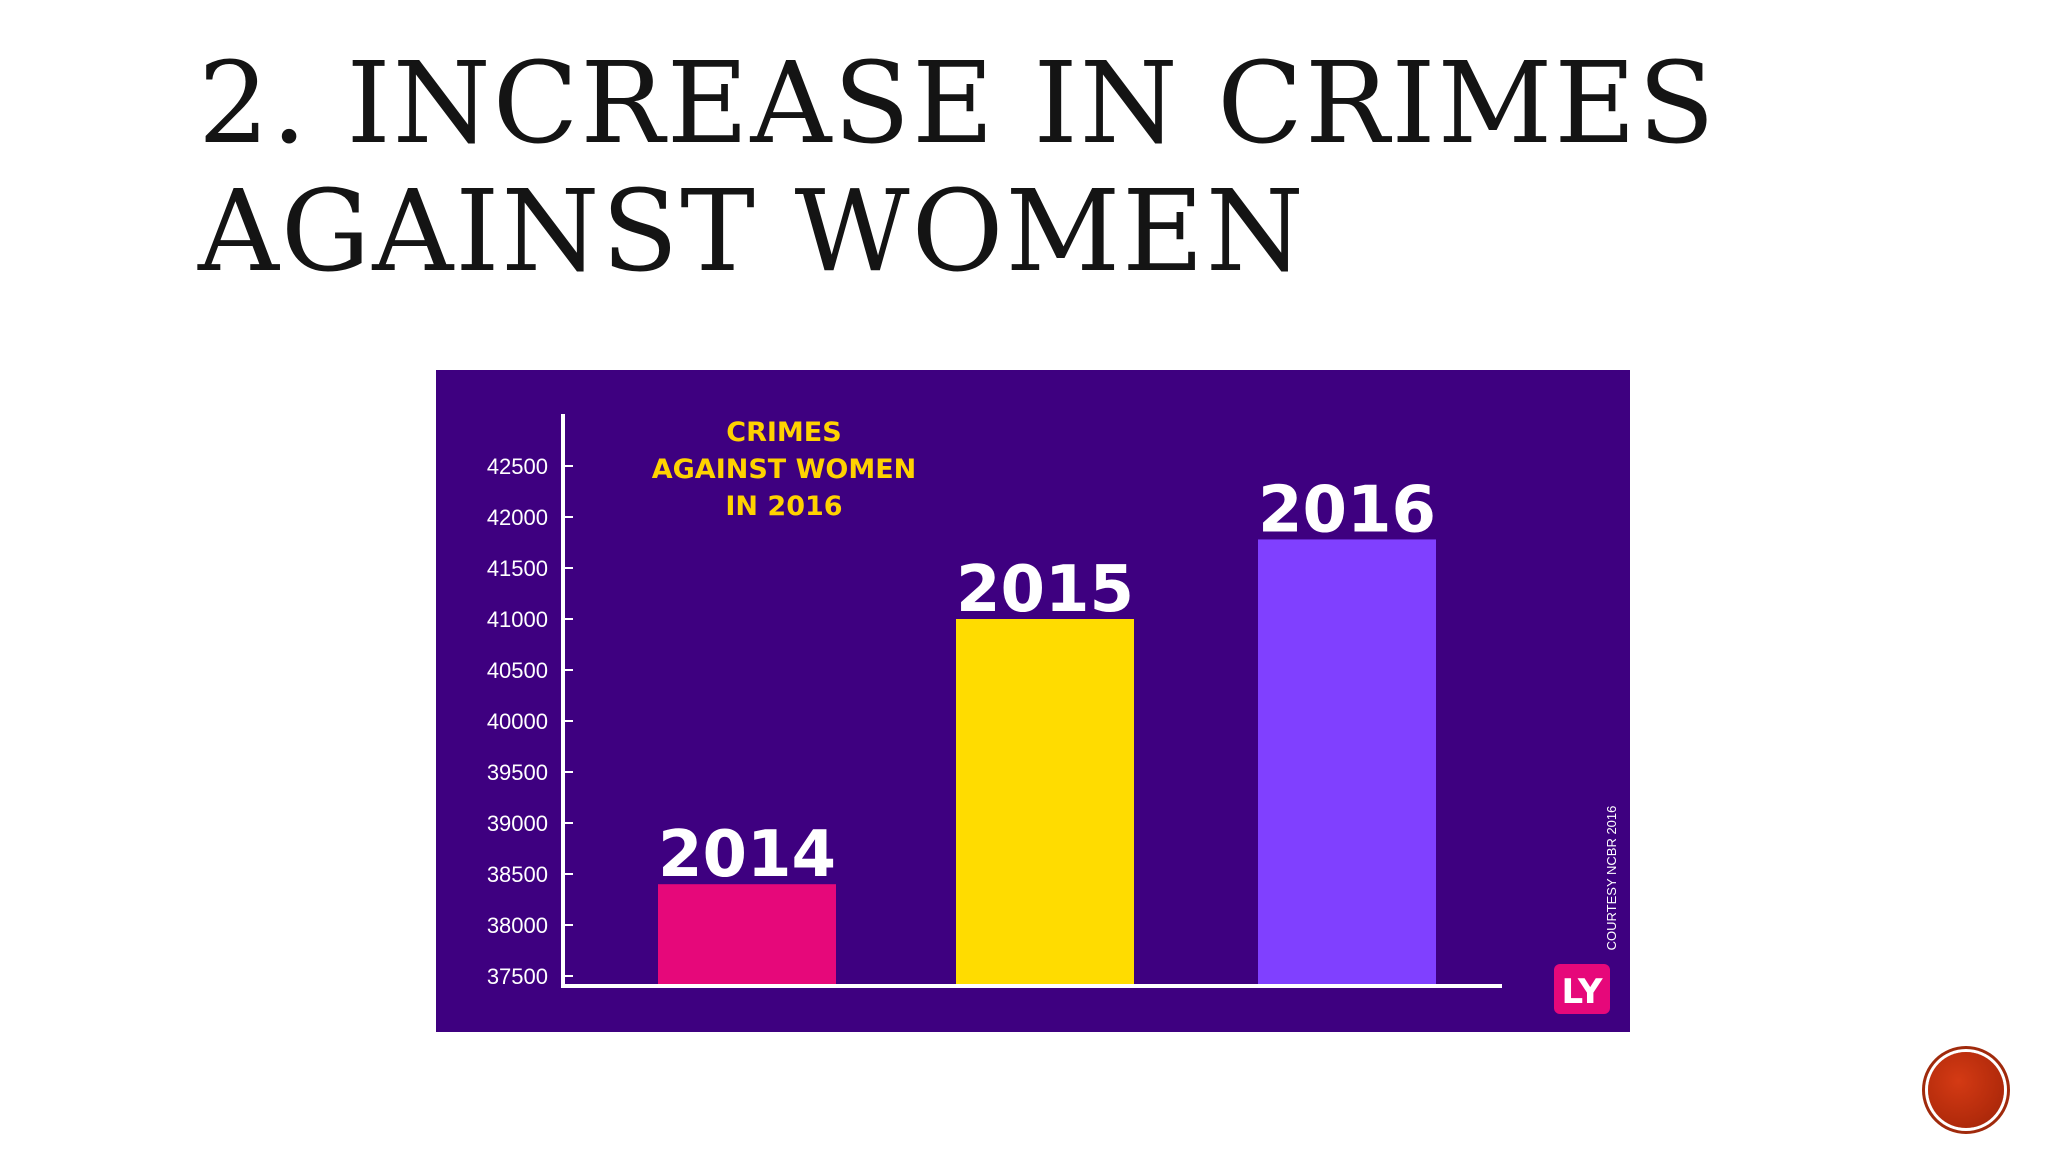 The width and height of the screenshot is (2048, 1152). What do you see at coordinates (752, 232) in the screenshot?
I see `slide-title-line-2: AGAINST WOMEN` at bounding box center [752, 232].